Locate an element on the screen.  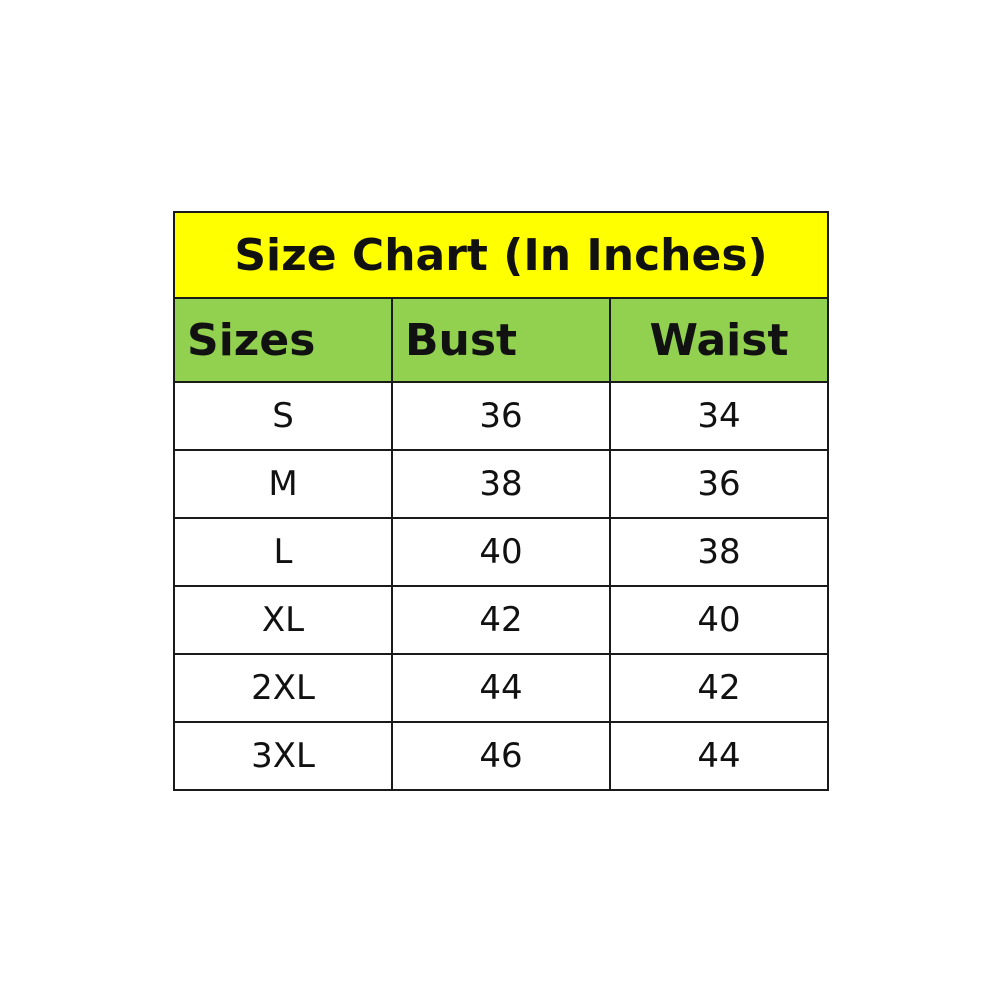
table-row: XL 42 40 is located at coordinates (501, 620).